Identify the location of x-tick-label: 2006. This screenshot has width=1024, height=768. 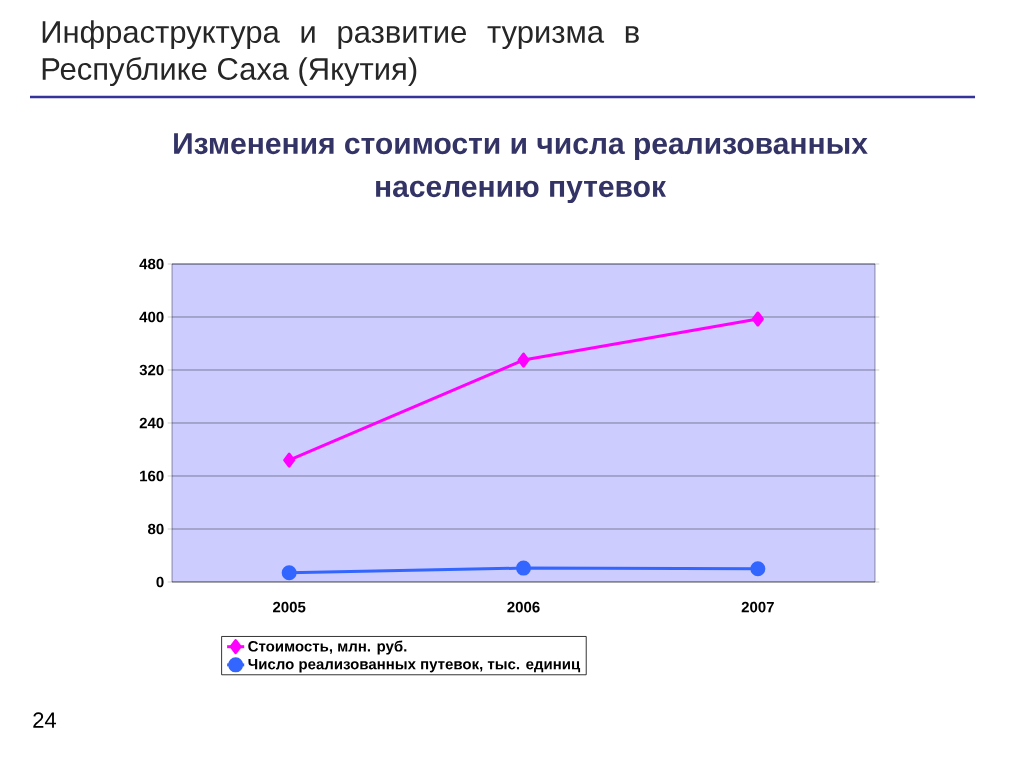
(523, 607).